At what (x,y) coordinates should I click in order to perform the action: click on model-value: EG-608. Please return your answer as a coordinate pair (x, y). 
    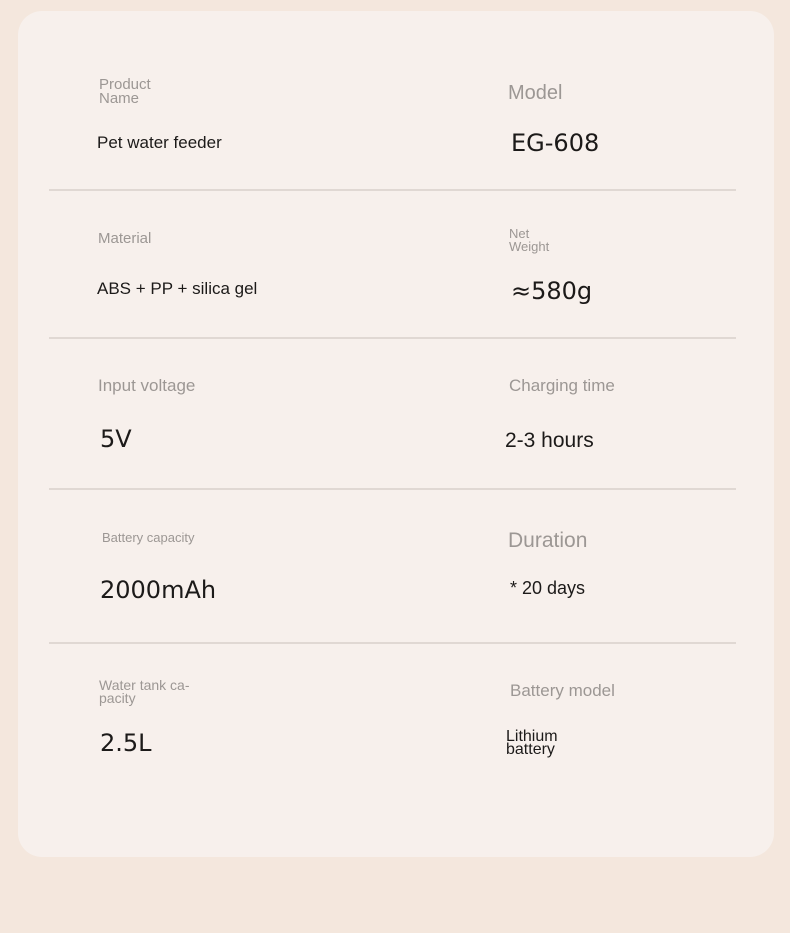
    Looking at the image, I should click on (555, 143).